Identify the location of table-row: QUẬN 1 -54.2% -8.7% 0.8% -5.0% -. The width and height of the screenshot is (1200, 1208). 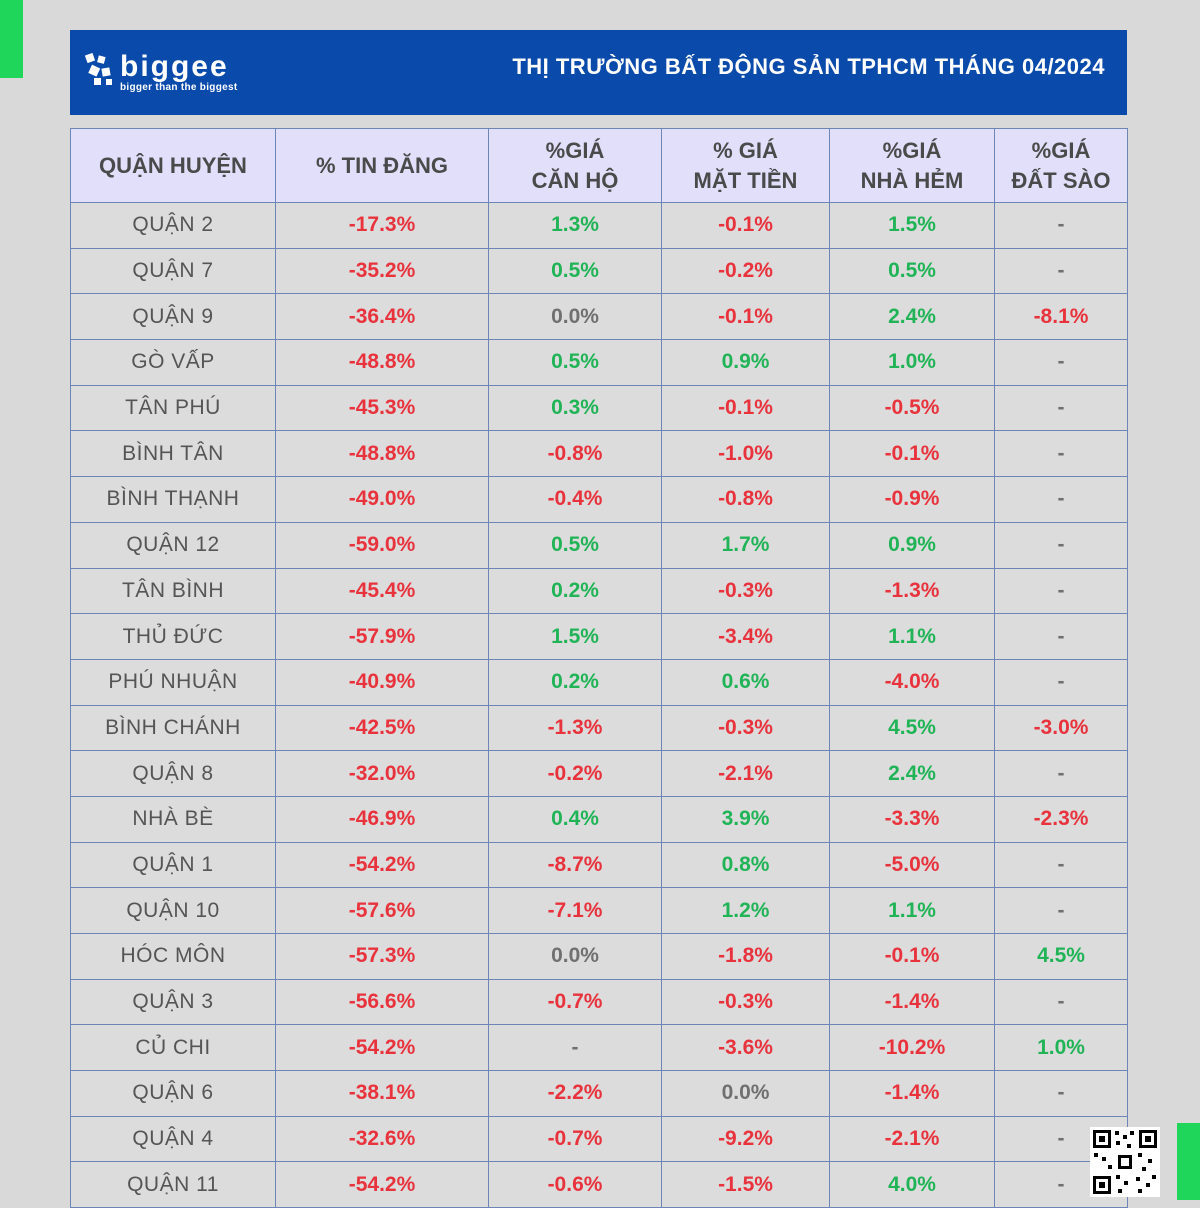
(599, 865).